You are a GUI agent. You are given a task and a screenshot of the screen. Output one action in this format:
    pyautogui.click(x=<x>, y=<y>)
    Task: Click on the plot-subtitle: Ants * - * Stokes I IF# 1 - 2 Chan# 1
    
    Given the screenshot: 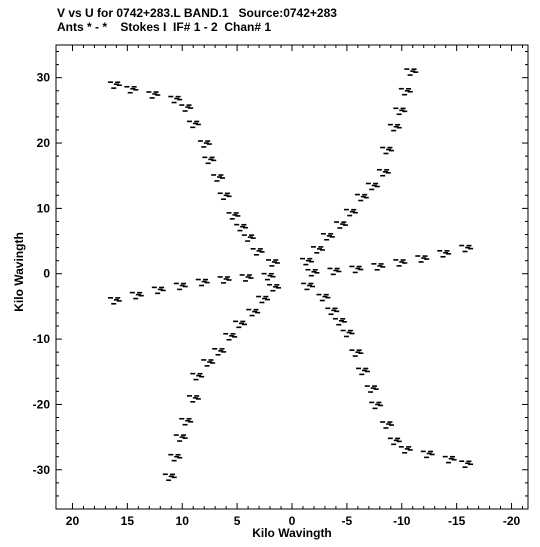 What is the action you would take?
    pyautogui.click(x=164, y=27)
    